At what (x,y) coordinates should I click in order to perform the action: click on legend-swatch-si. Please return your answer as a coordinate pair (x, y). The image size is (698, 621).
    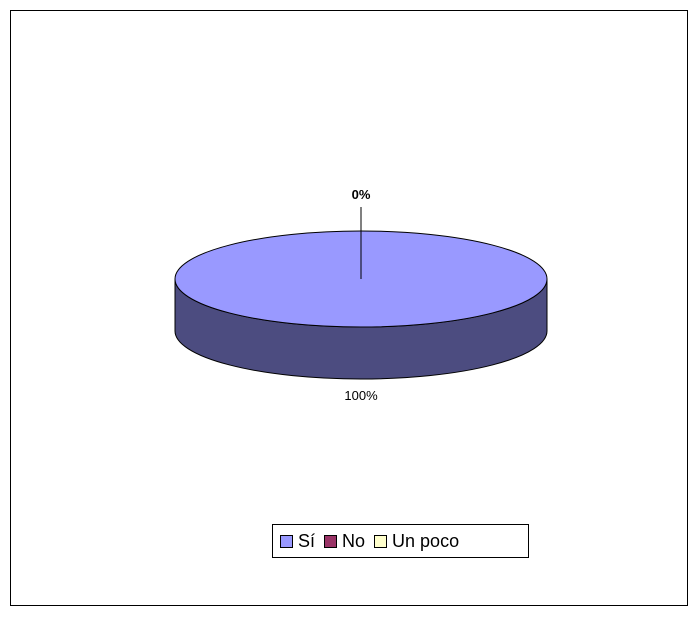
    Looking at the image, I should click on (286, 541).